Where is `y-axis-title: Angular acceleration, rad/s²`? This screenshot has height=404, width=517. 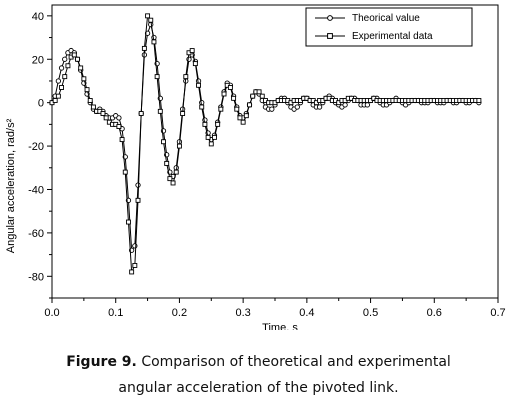
y-axis-title: Angular acceleration, rad/s² is located at coordinates (11, 185).